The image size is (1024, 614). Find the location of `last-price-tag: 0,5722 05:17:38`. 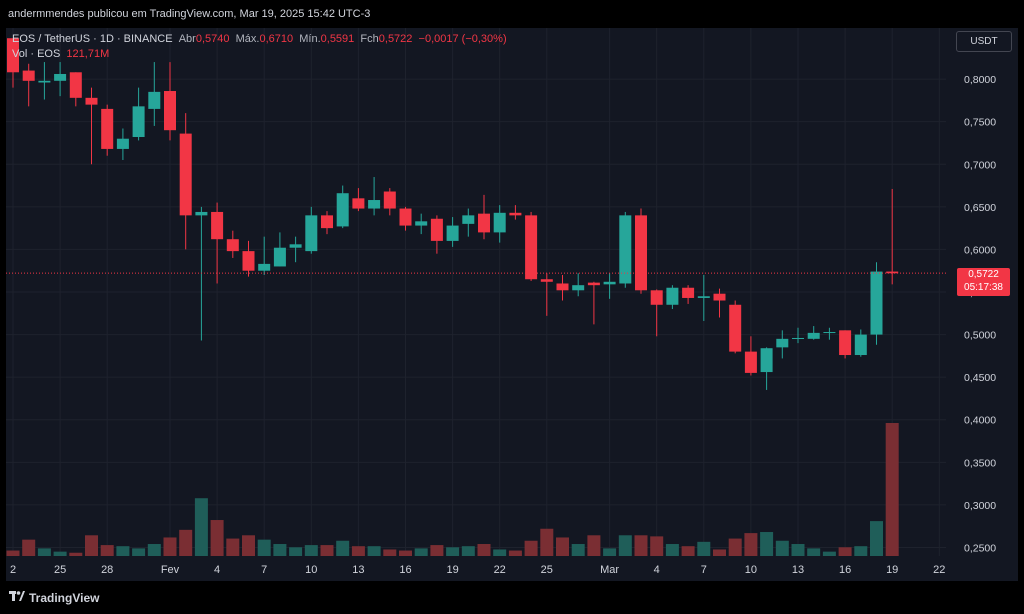

last-price-tag: 0,5722 05:17:38 is located at coordinates (983, 282).